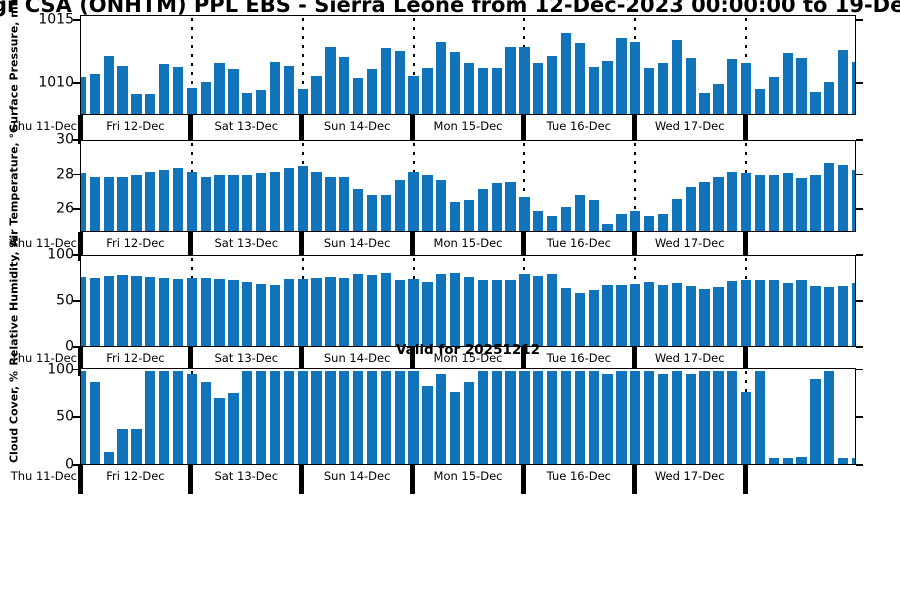 Image resolution: width=900 pixels, height=600 pixels. Describe the element at coordinates (468, 350) in the screenshot. I see `valid-for-annotation: Valid for 20251212` at that location.